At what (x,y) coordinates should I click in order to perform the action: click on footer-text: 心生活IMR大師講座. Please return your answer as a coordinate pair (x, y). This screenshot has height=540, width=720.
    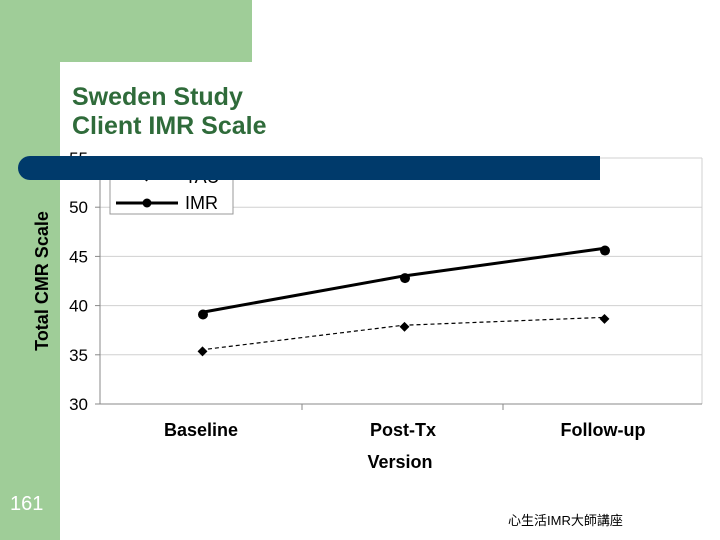
    Looking at the image, I should click on (565, 520).